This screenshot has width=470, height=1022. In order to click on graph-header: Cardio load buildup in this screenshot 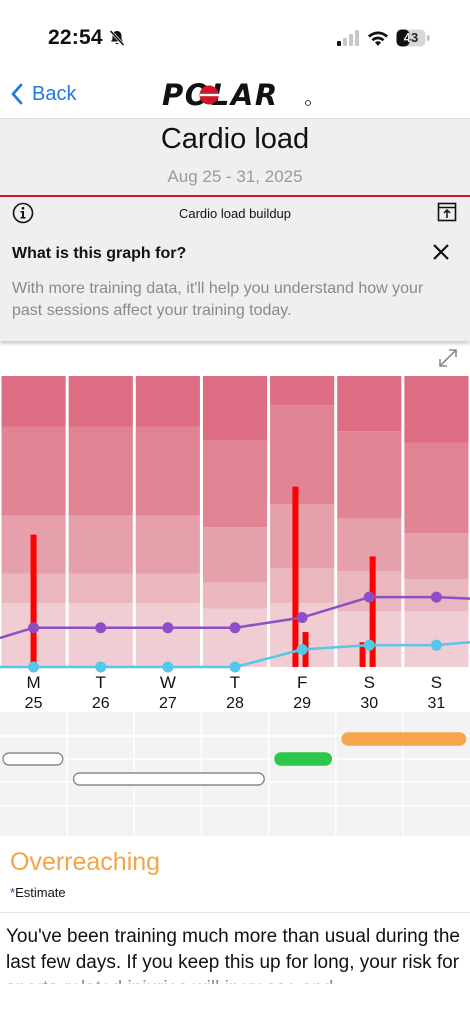, I will do `click(235, 213)`.